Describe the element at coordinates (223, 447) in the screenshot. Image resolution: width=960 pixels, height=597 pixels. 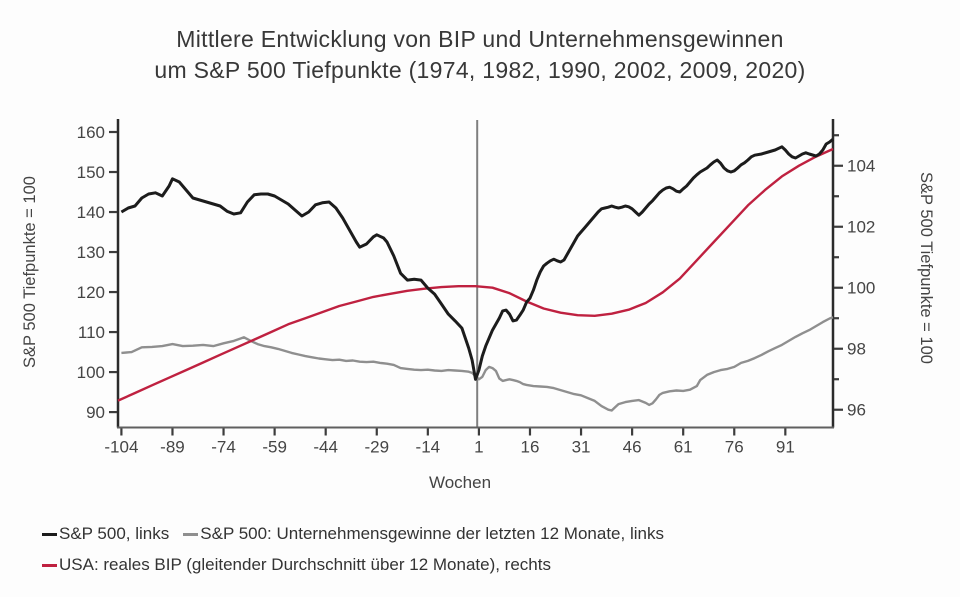
I see `tick-label: -74` at that location.